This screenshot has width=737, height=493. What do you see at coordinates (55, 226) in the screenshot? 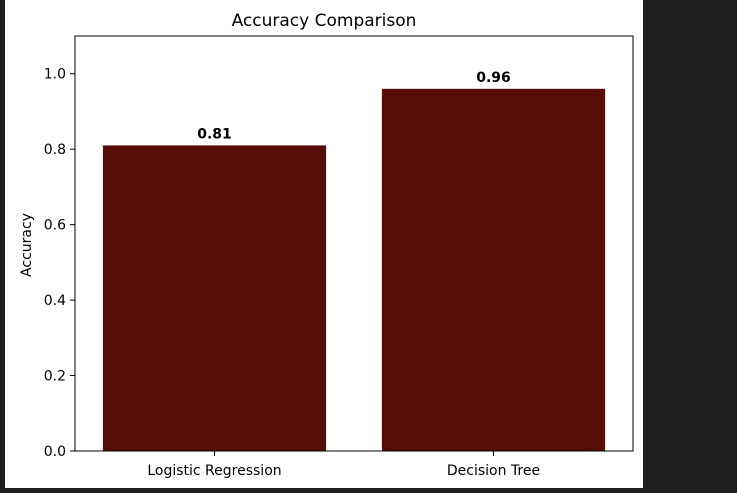
I see `y-tick-label: 0.6` at bounding box center [55, 226].